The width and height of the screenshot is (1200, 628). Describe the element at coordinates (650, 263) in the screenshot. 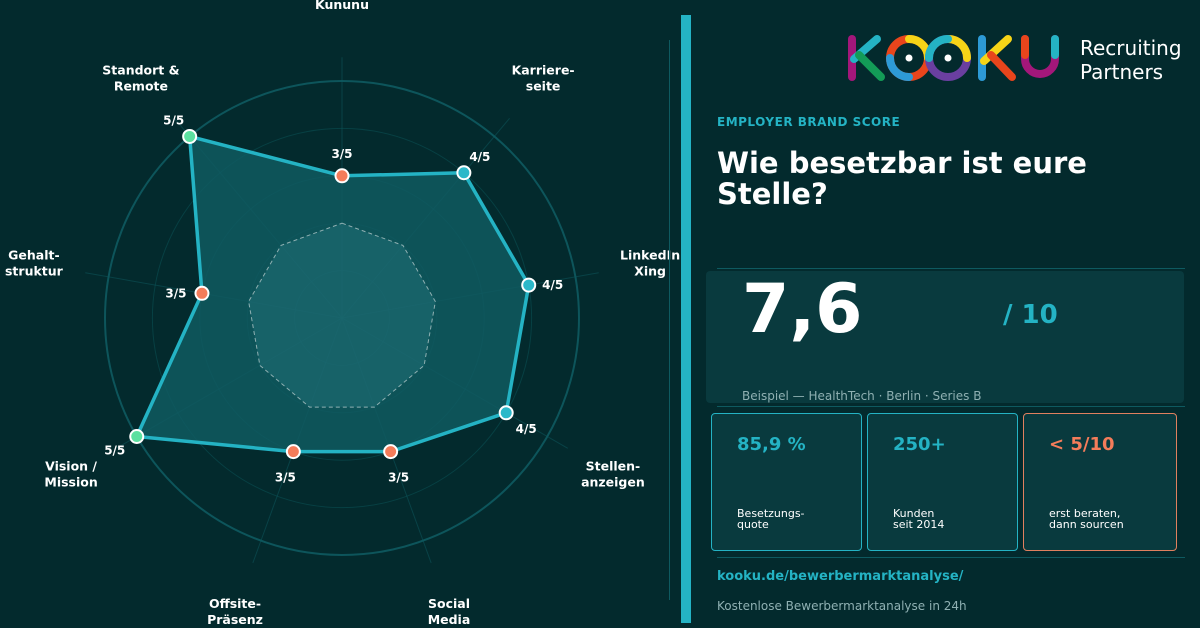

I see `axis-label: LinkedIn Xing` at that location.